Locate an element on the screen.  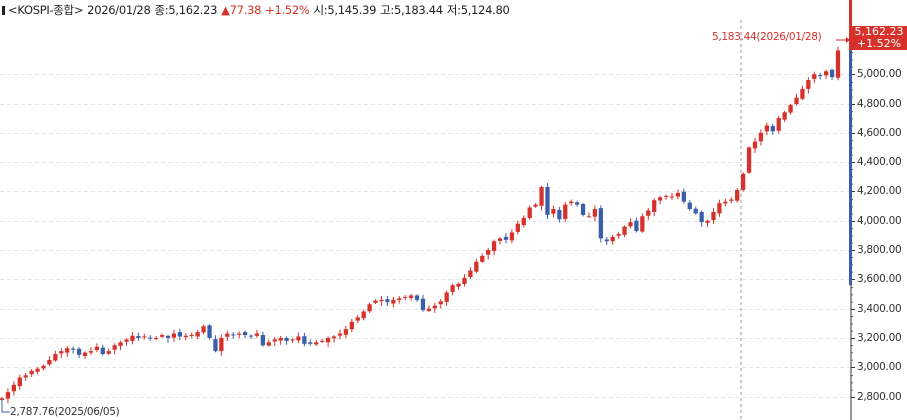
y-tick-label: 3,200.00 is located at coordinates (879, 337).